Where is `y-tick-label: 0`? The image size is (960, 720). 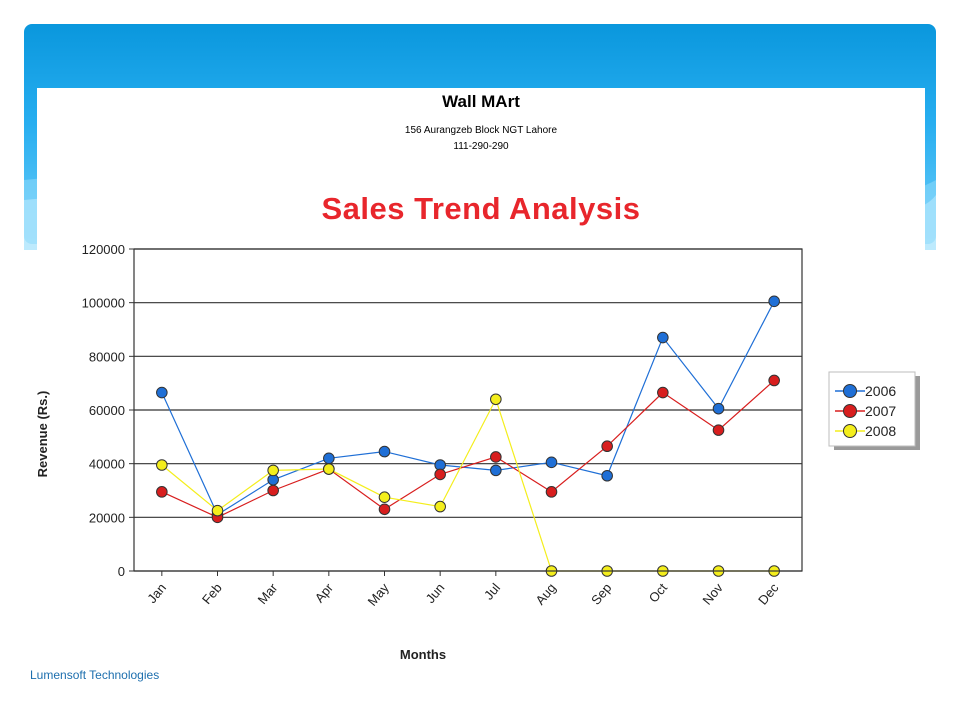 y-tick-label: 0 is located at coordinates (121, 571).